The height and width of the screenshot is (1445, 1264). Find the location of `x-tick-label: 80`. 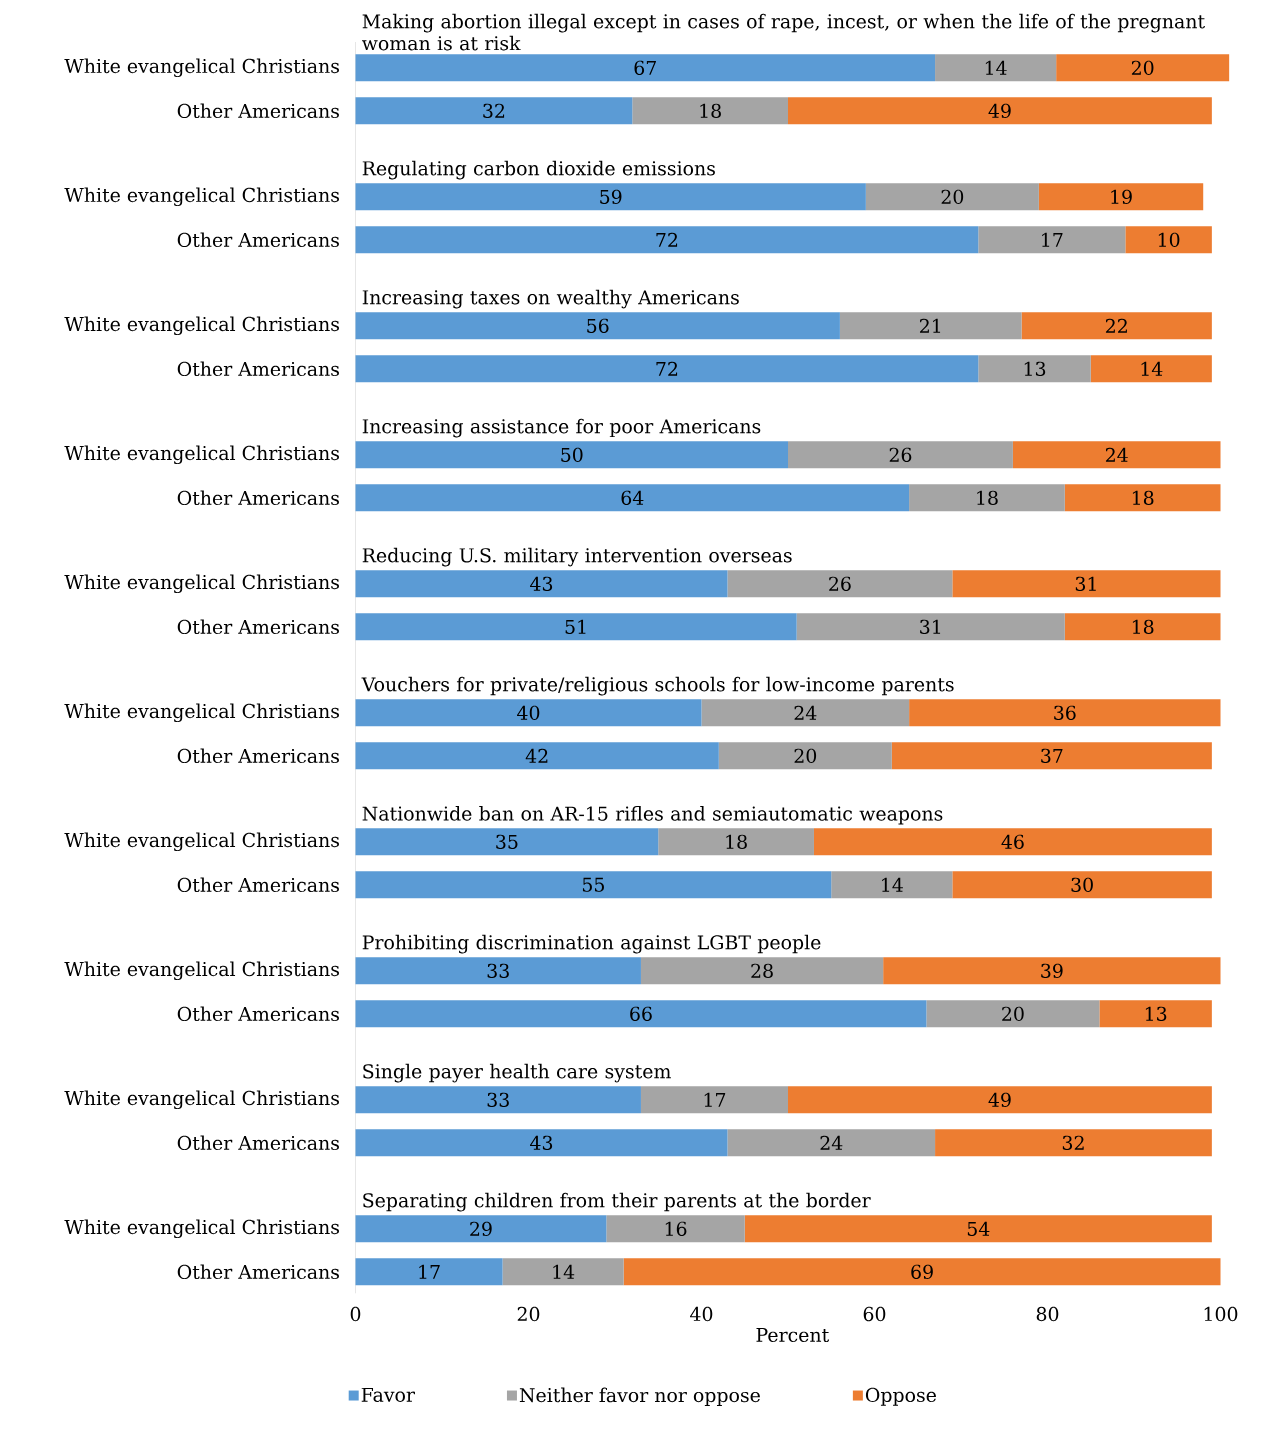

x-tick-label: 80 is located at coordinates (1047, 1314).